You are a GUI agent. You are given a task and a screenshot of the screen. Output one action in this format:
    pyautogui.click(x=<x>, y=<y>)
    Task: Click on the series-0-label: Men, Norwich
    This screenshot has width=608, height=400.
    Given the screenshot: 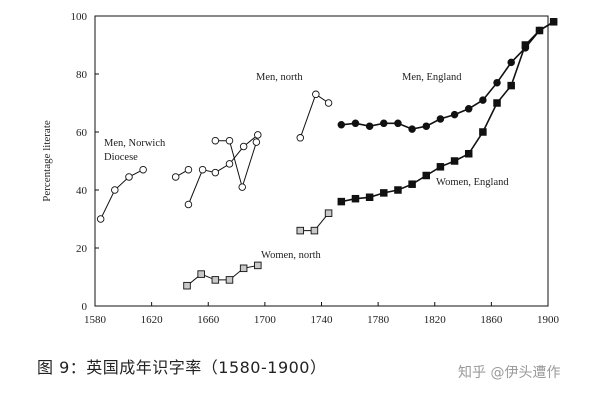 What is the action you would take?
    pyautogui.click(x=135, y=143)
    